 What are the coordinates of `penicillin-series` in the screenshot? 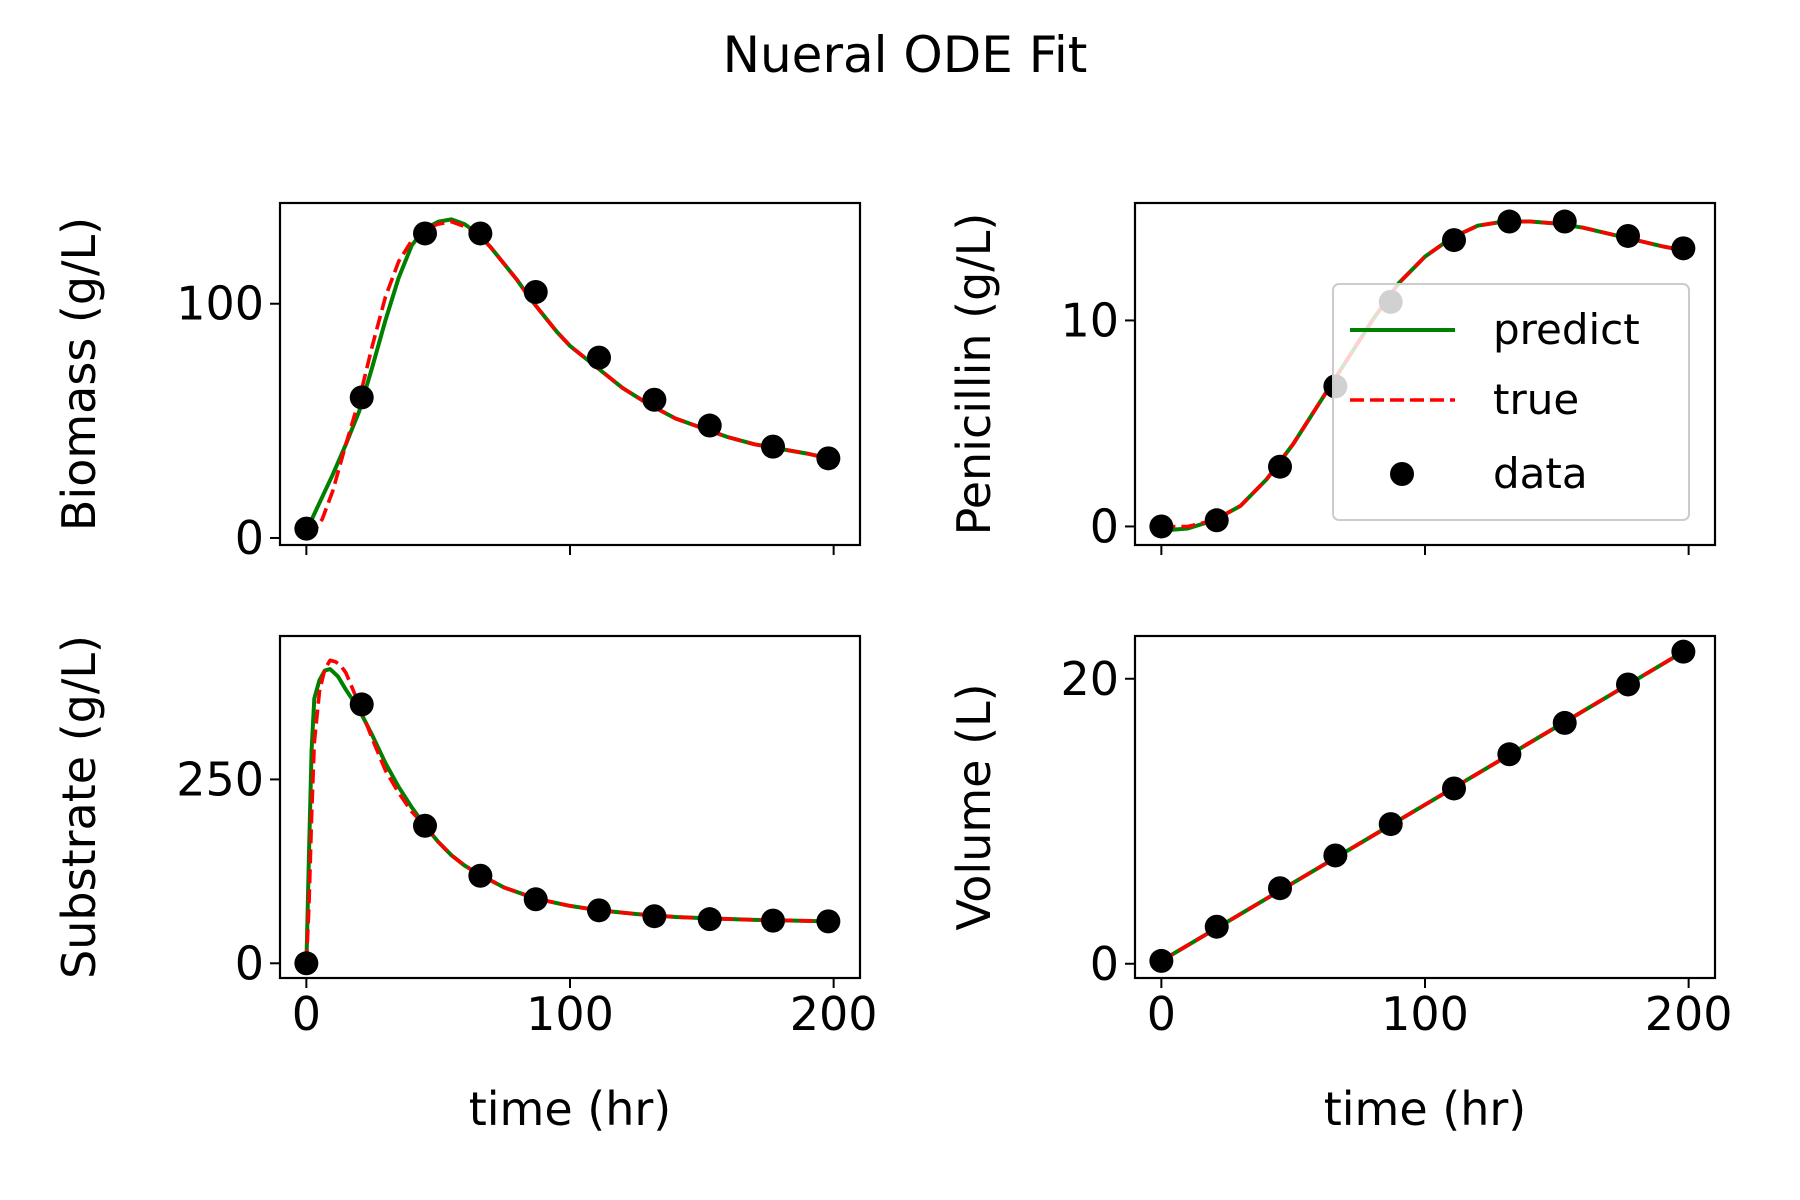 It's located at (1422, 376).